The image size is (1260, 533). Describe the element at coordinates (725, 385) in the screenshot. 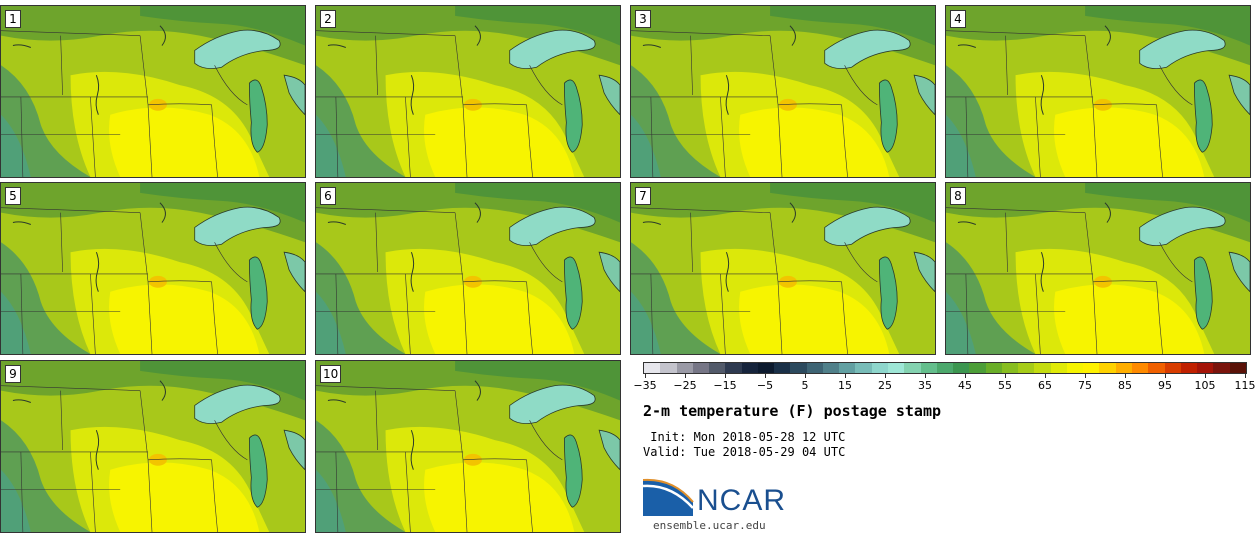

I see `colorbar-tick-label: −15` at that location.